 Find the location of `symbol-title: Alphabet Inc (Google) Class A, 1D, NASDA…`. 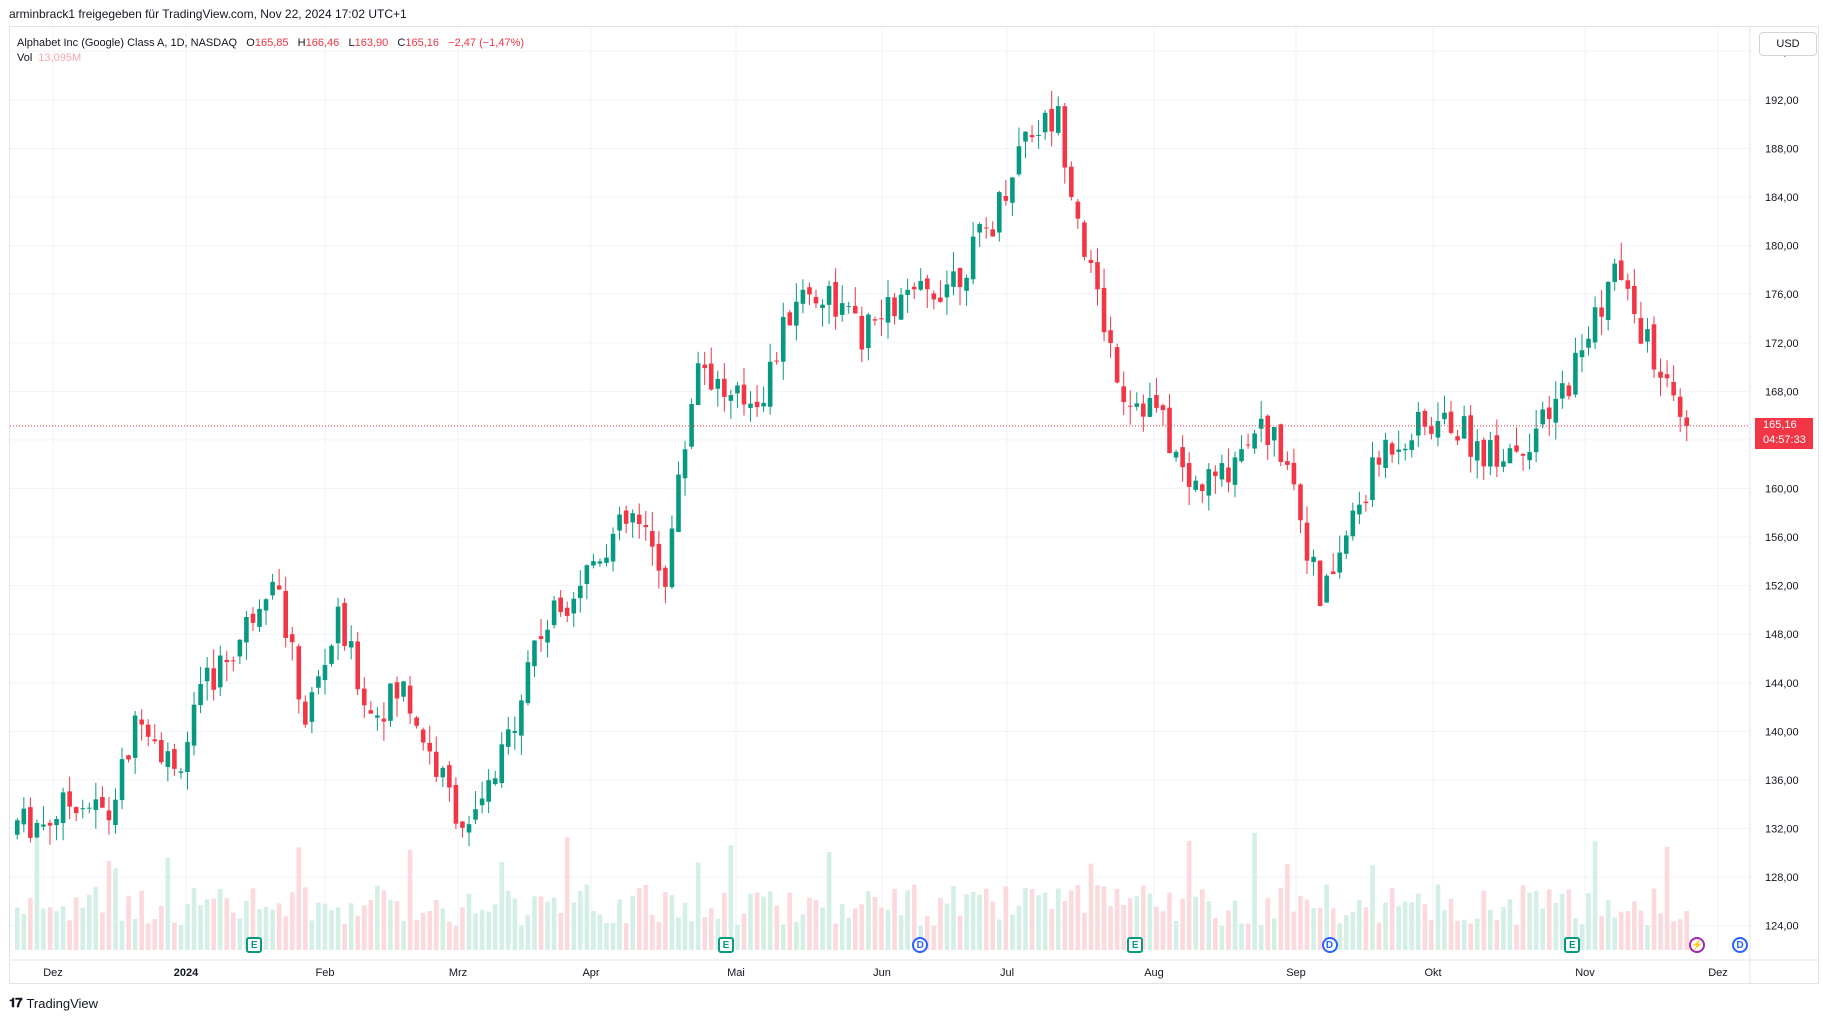

symbol-title: Alphabet Inc (Google) Class A, 1D, NASDA… is located at coordinates (127, 43).